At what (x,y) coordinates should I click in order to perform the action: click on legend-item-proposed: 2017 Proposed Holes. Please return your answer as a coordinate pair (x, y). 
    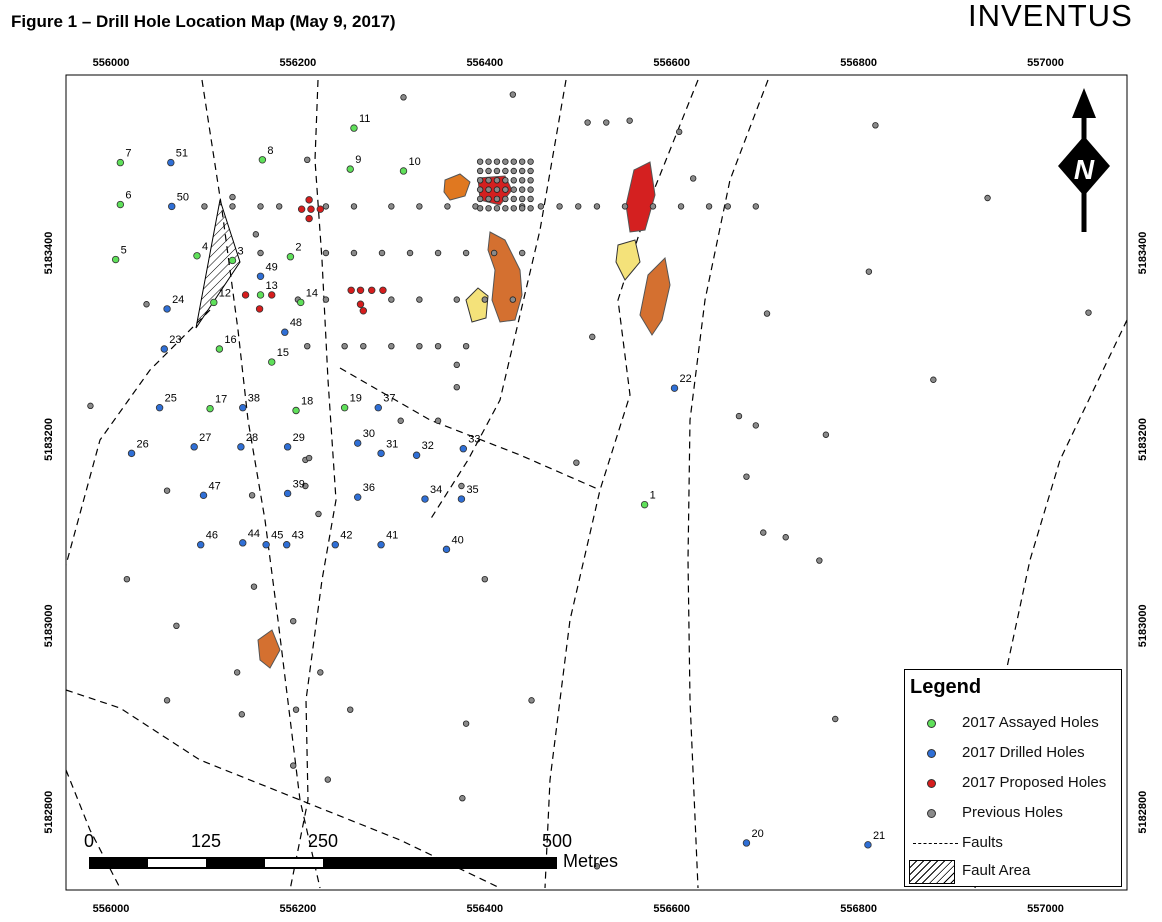
    Looking at the image, I should click on (1013, 783).